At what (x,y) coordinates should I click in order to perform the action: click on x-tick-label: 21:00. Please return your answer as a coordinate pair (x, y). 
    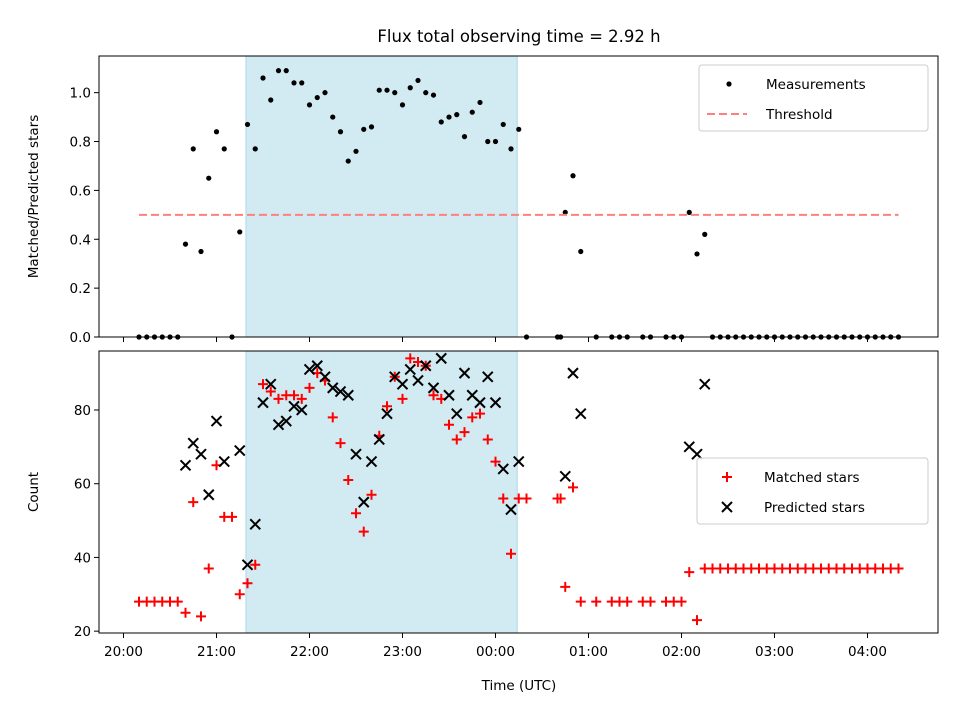
    Looking at the image, I should click on (216, 652).